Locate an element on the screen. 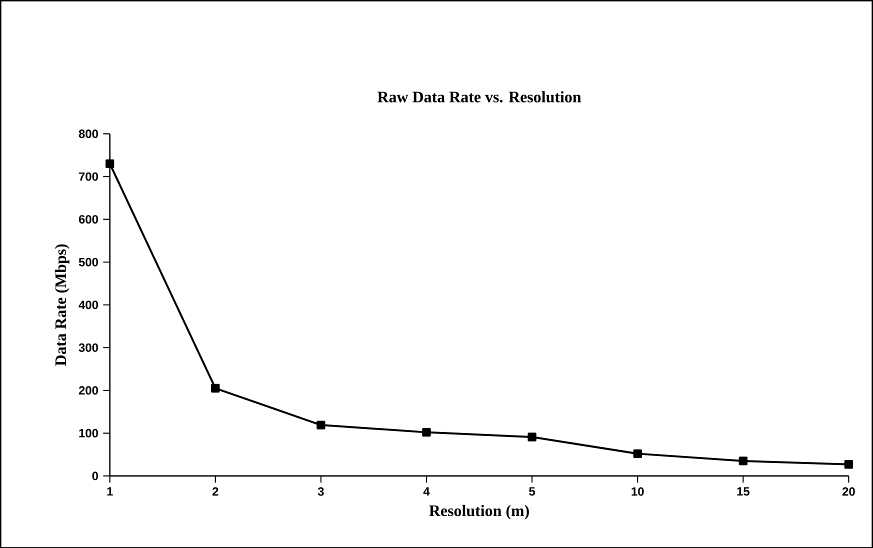  y-tick-label: 300 is located at coordinates (88, 347).